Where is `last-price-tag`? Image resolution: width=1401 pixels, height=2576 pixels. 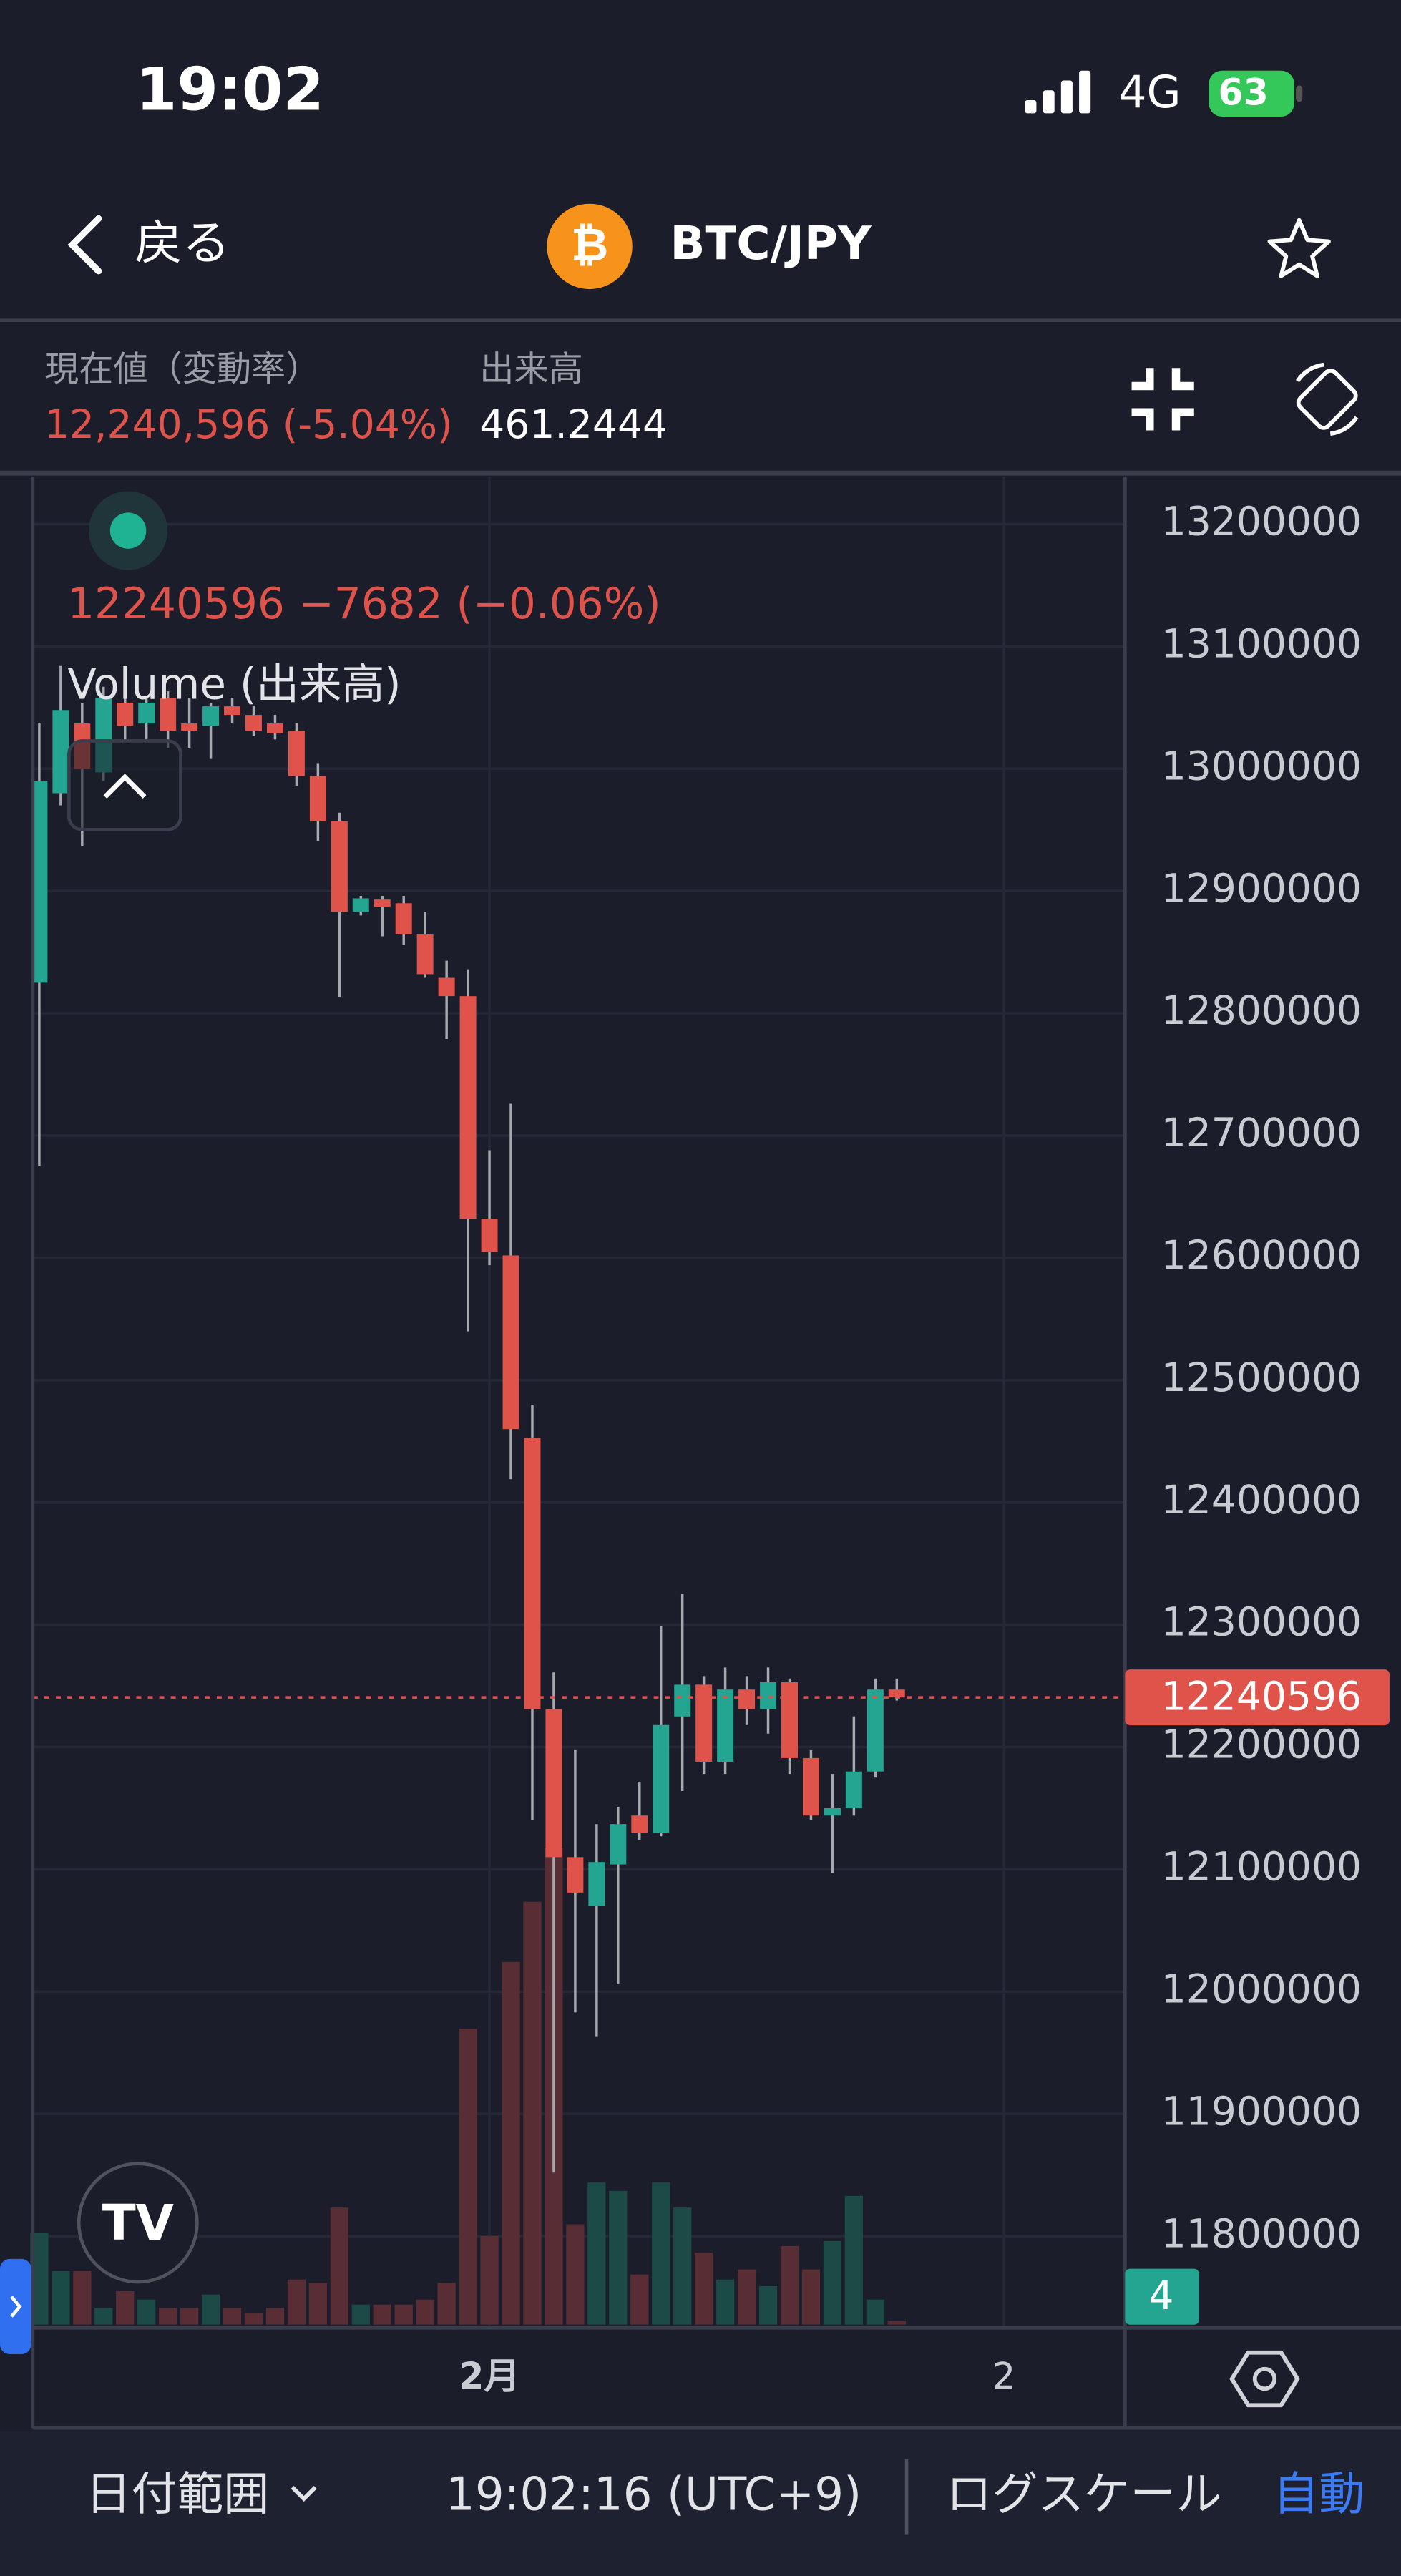 last-price-tag is located at coordinates (1257, 1697).